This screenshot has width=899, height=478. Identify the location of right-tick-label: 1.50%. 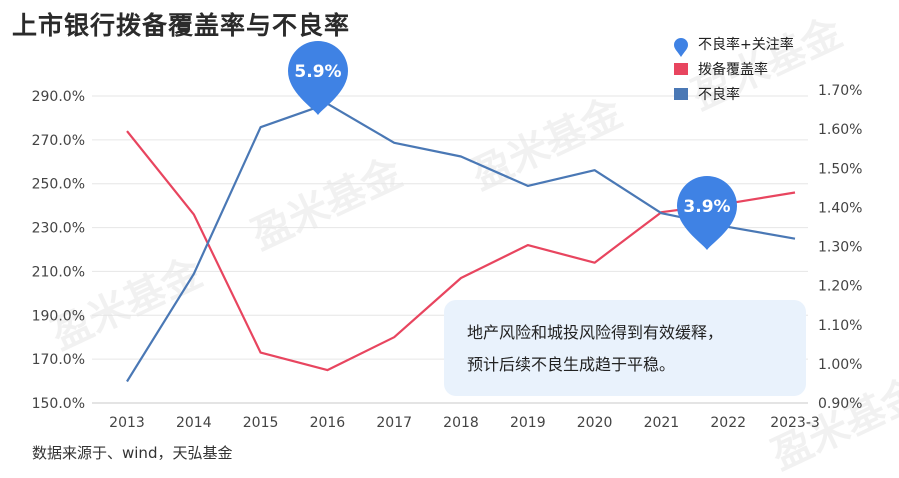
(840, 169).